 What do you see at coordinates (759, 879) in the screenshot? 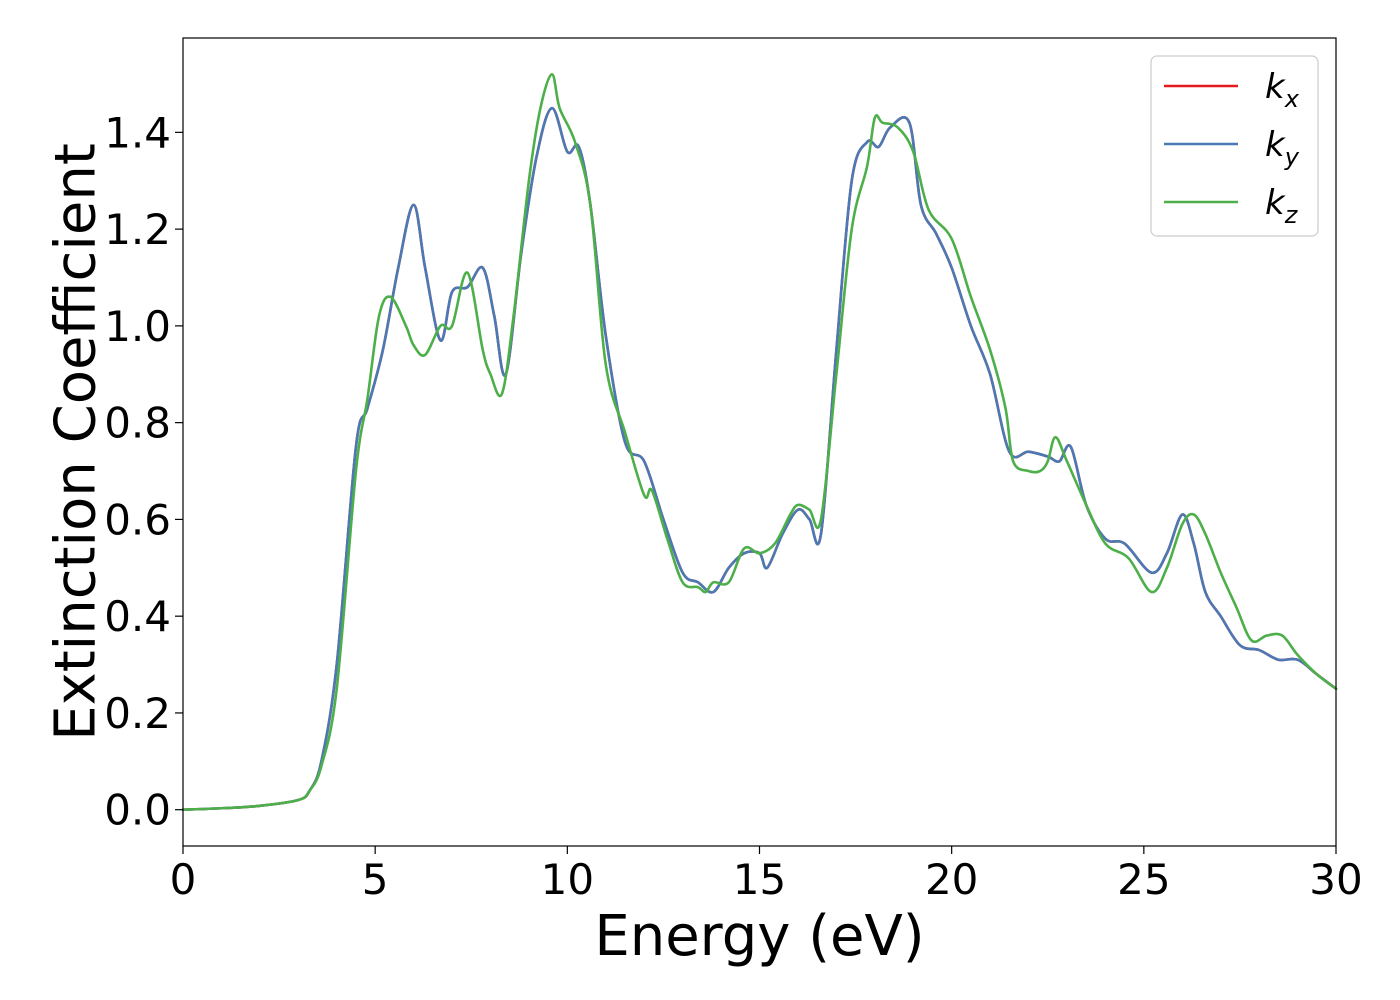
I see `x-tick-label: 15` at bounding box center [759, 879].